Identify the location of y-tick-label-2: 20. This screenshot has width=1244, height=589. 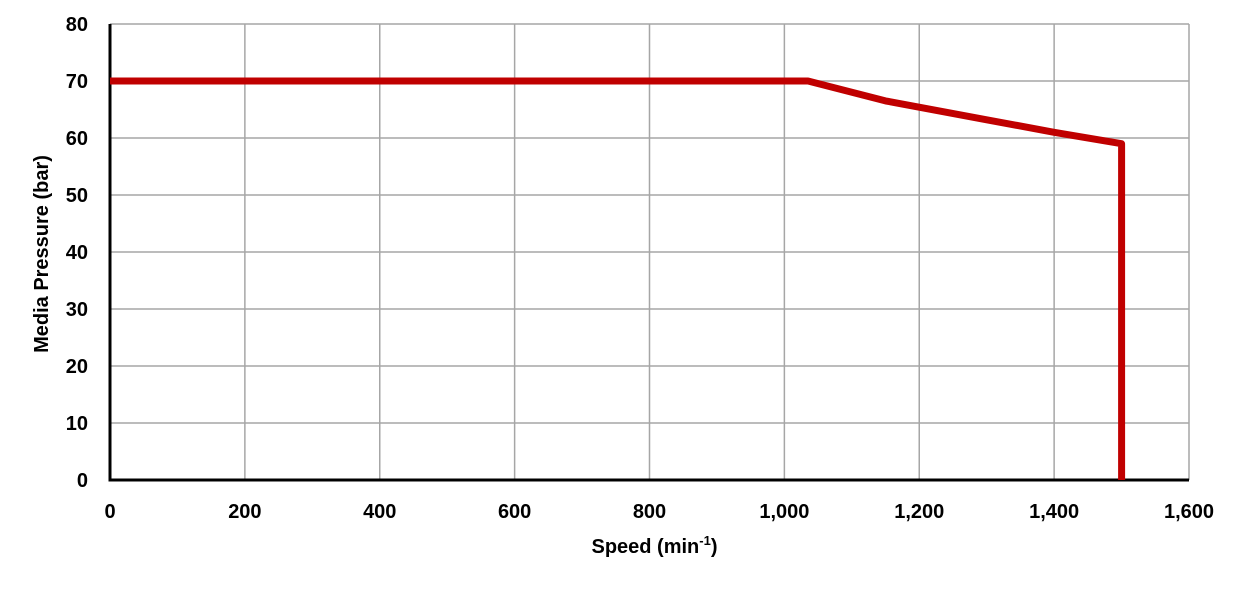
(77, 367).